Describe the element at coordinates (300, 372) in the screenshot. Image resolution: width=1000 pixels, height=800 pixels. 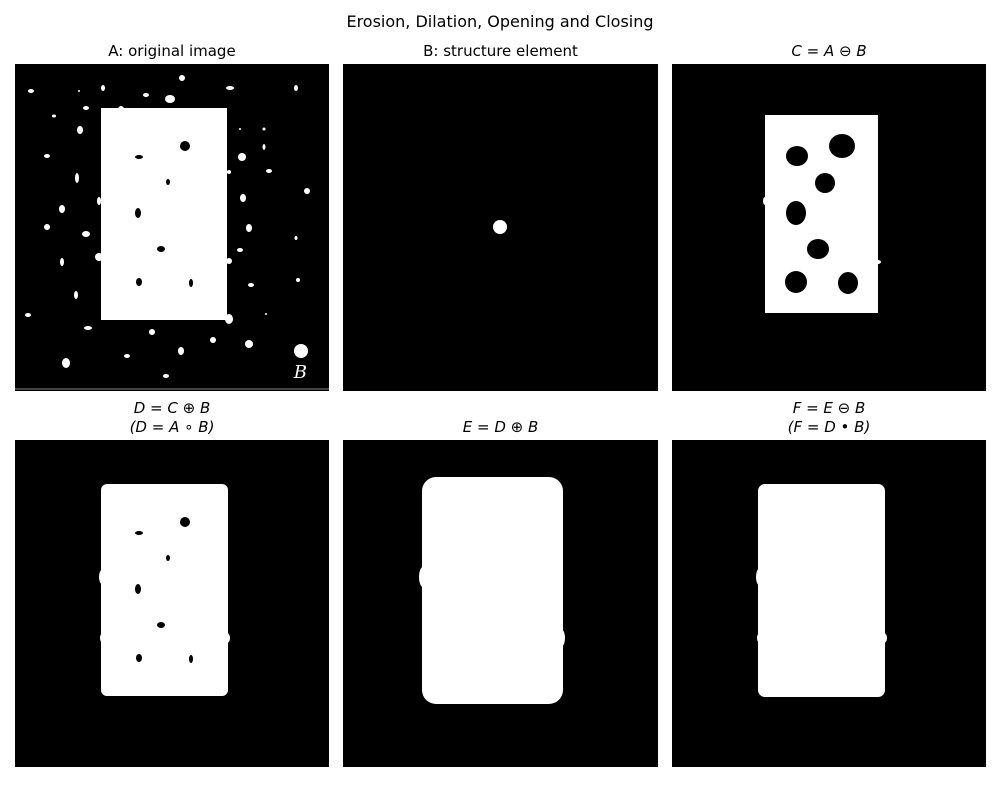
I see `structure-element-label: B` at that location.